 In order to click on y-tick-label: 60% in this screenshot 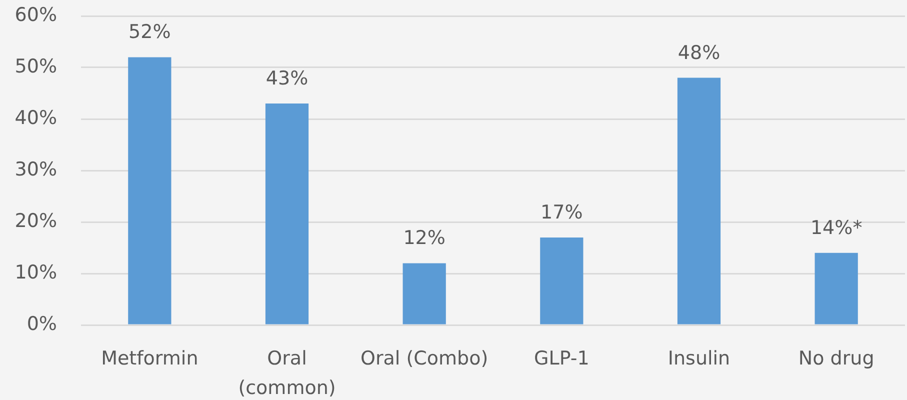, I will do `click(35, 15)`.